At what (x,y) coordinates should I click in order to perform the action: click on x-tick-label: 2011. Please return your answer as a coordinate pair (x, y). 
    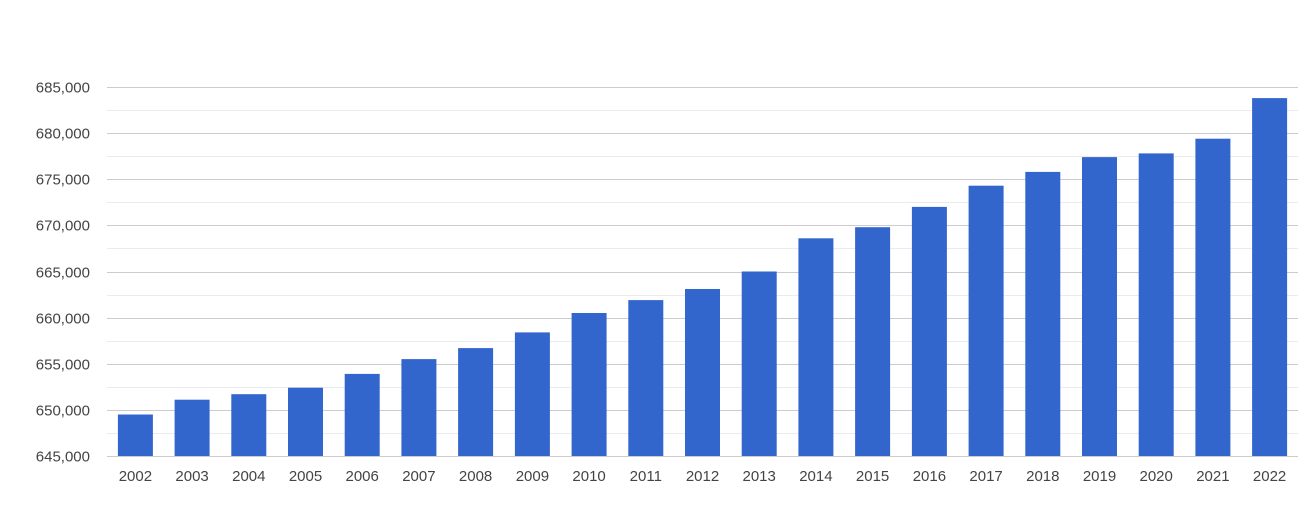
    Looking at the image, I should click on (646, 476).